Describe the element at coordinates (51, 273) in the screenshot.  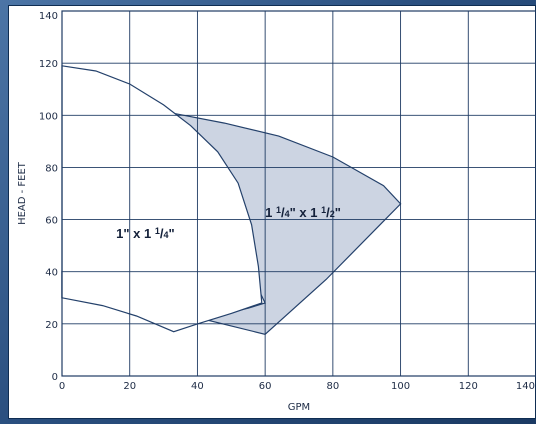
I see `y-tick-label: 40` at that location.